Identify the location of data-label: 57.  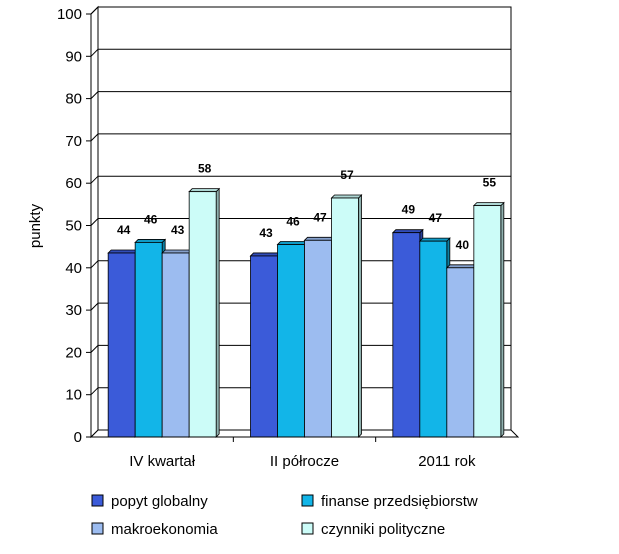
(347, 175).